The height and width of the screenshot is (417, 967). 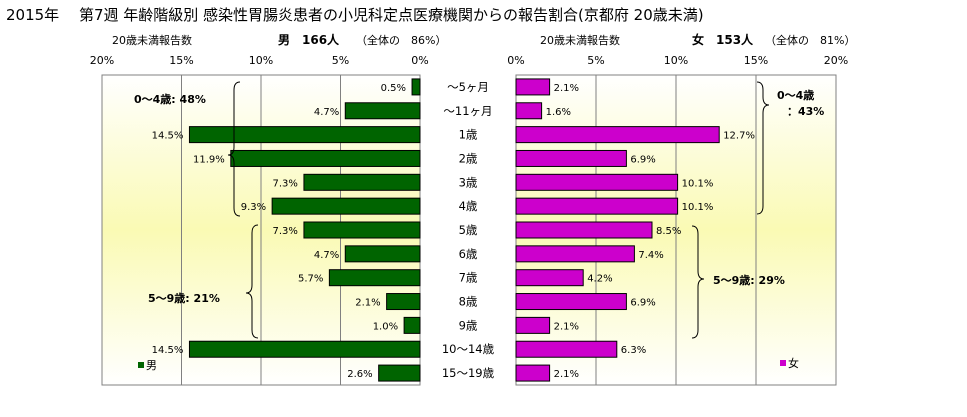 I want to click on female-legend: 女, so click(x=789, y=363).